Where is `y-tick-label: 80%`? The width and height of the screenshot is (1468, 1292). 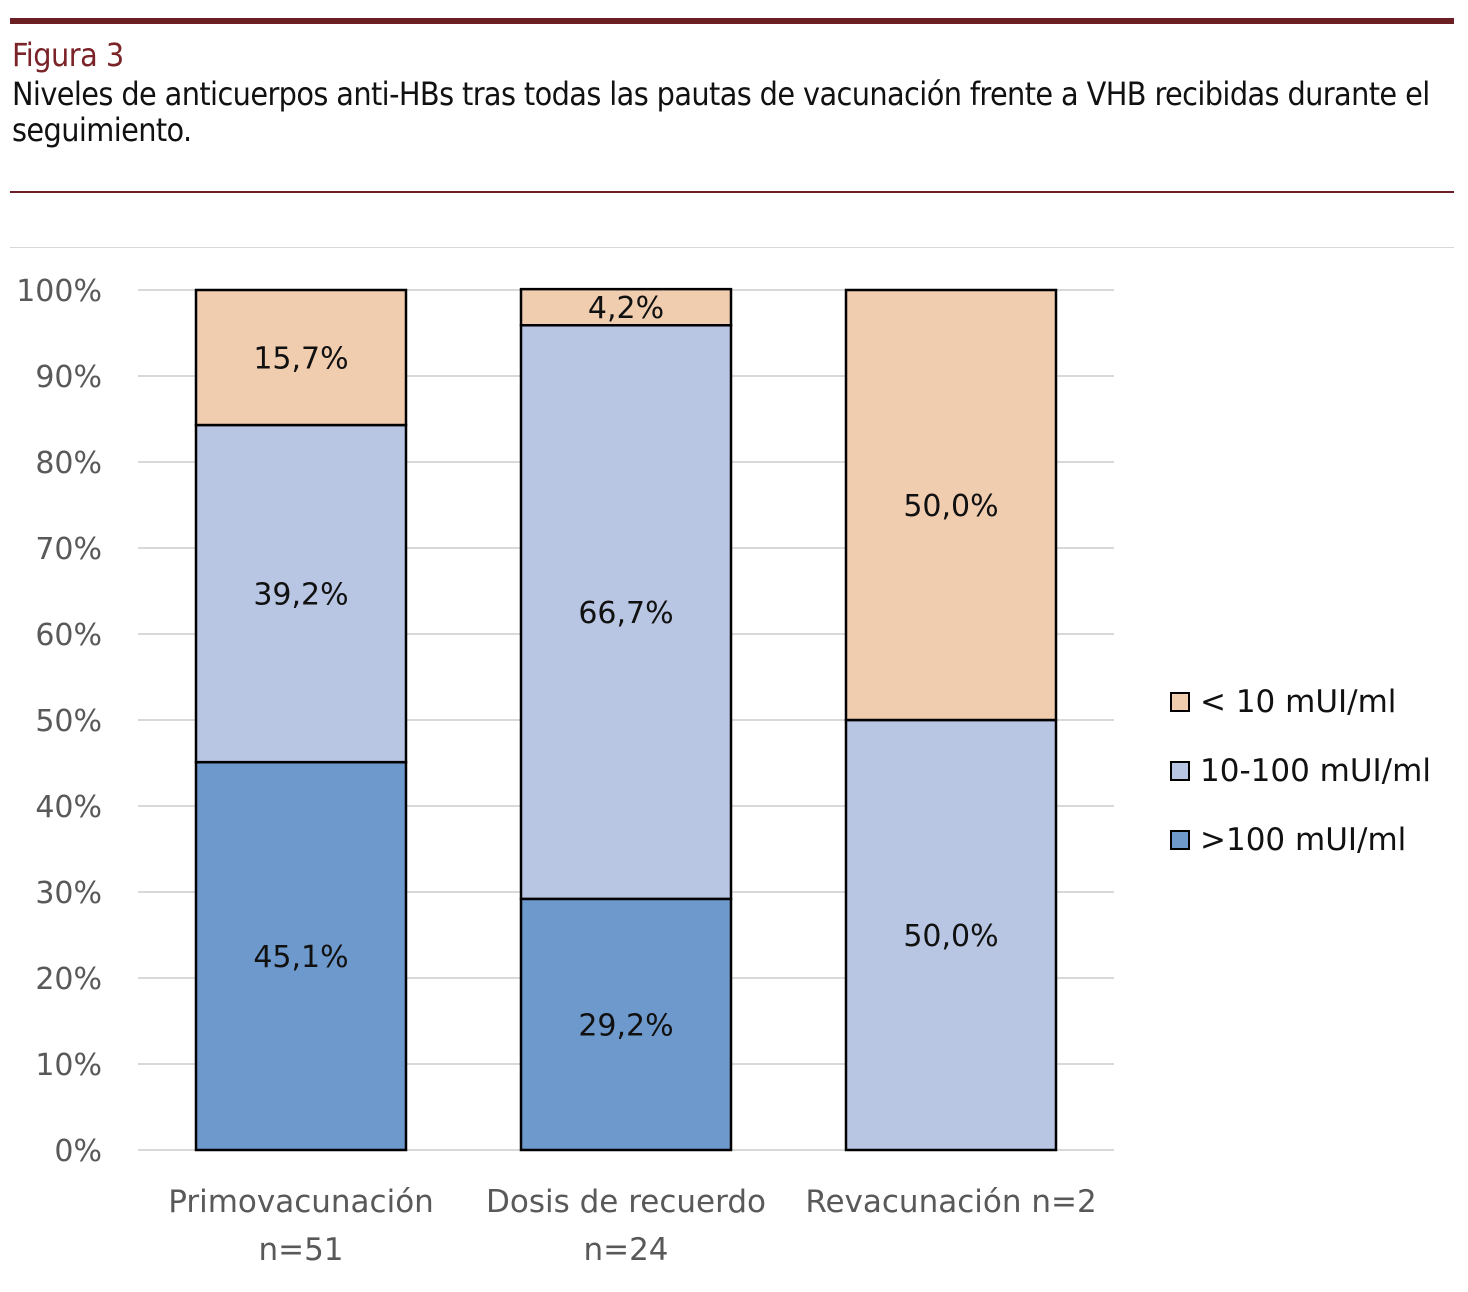
y-tick-label: 80% is located at coordinates (68, 463).